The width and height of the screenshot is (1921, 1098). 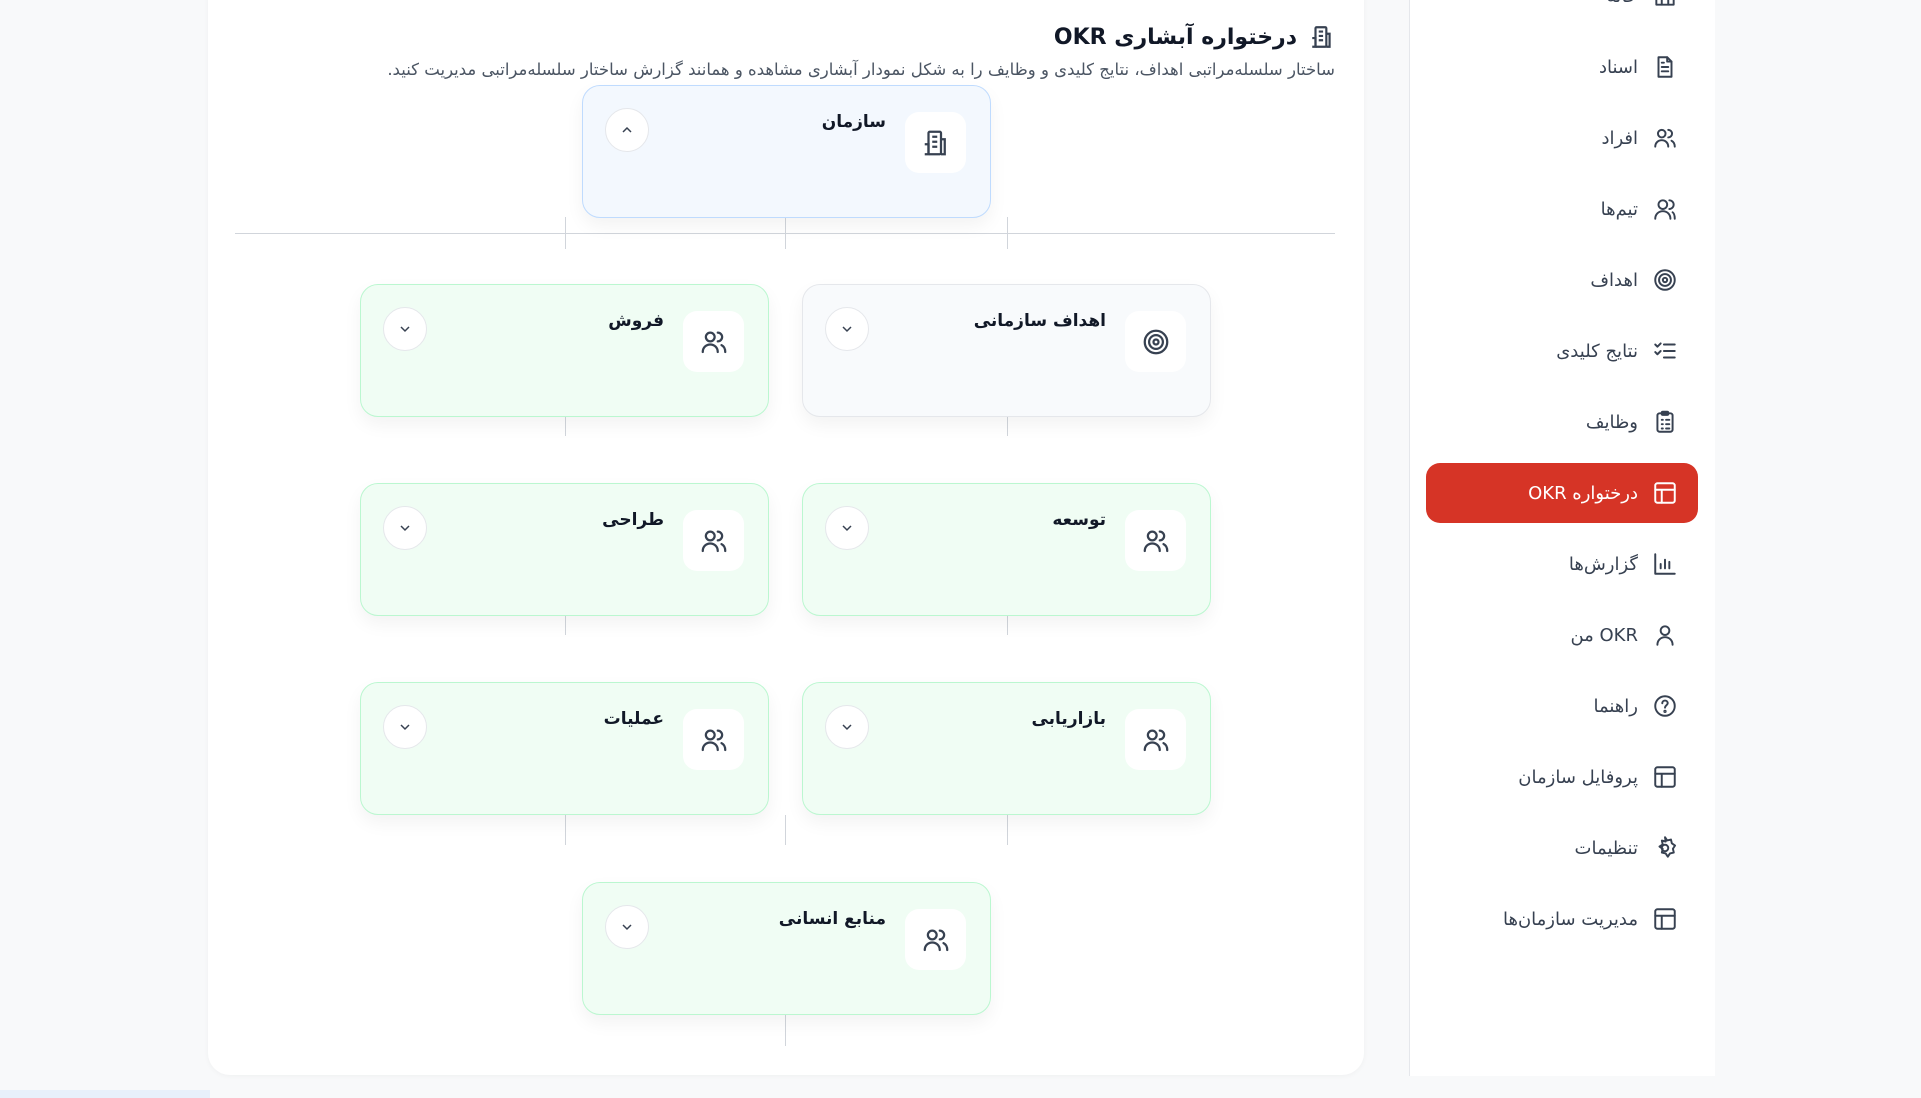 What do you see at coordinates (1665, 350) in the screenshot?
I see `checklist-icon` at bounding box center [1665, 350].